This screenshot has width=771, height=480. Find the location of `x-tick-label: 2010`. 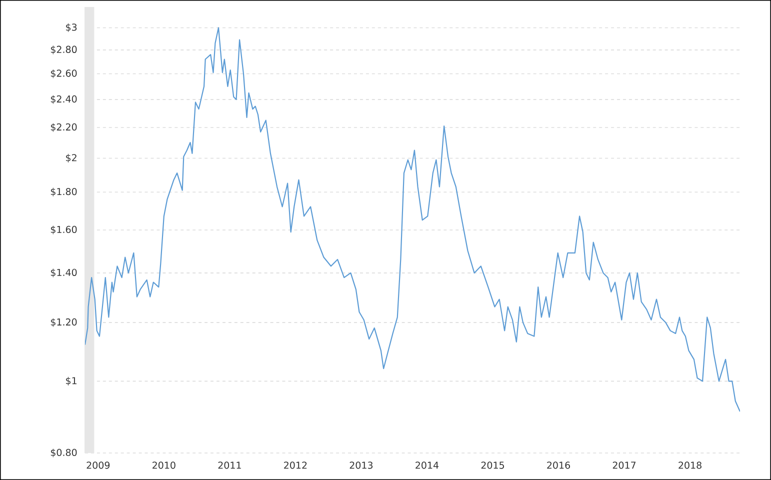

x-tick-label: 2010 is located at coordinates (164, 465).